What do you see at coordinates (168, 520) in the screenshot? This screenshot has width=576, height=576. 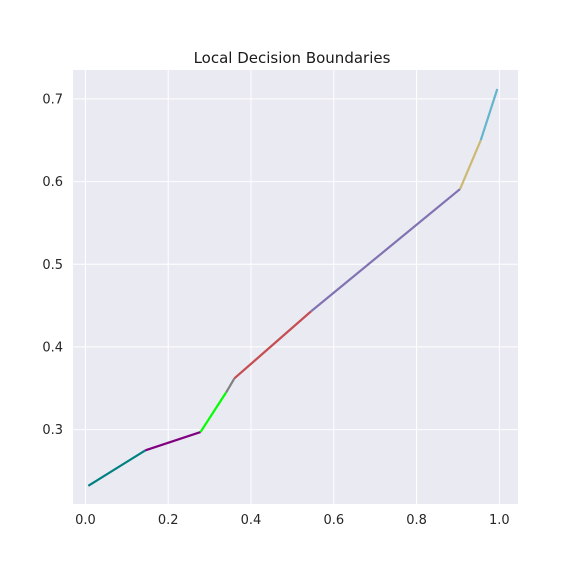 I see `x-tick-label: 0.2` at bounding box center [168, 520].